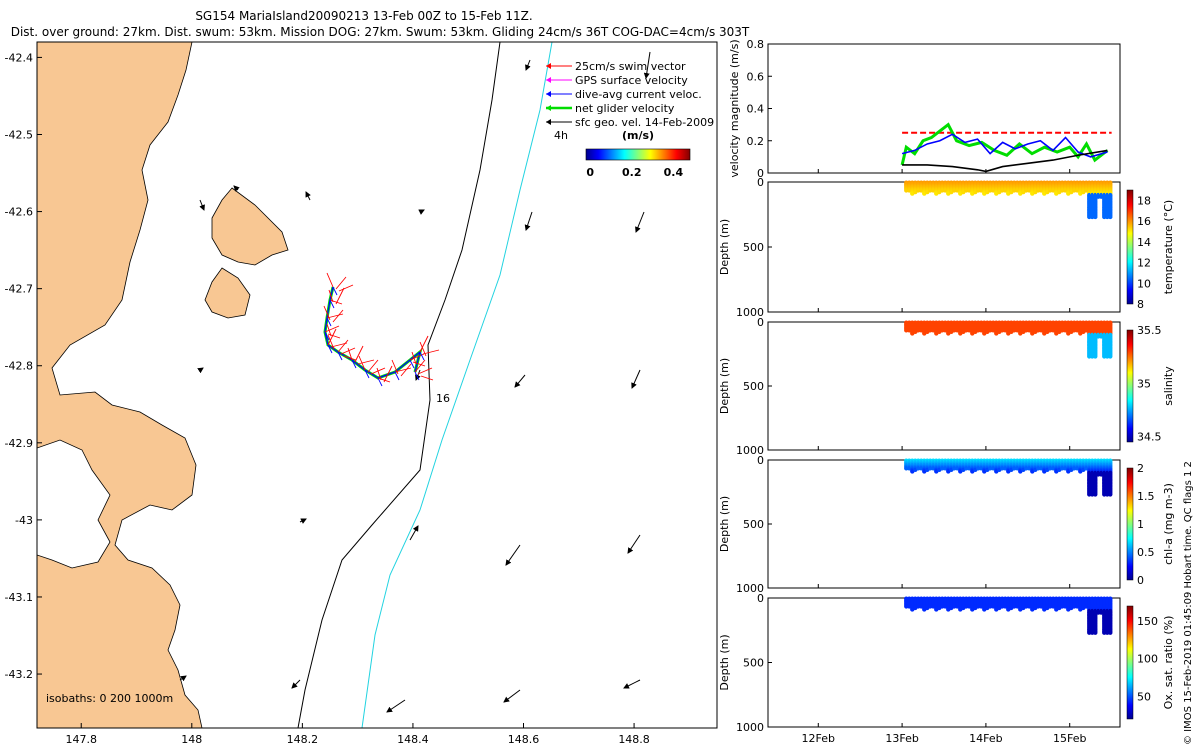 The height and width of the screenshot is (750, 1200). What do you see at coordinates (120, 385) in the screenshot?
I see `land-mainland` at bounding box center [120, 385].